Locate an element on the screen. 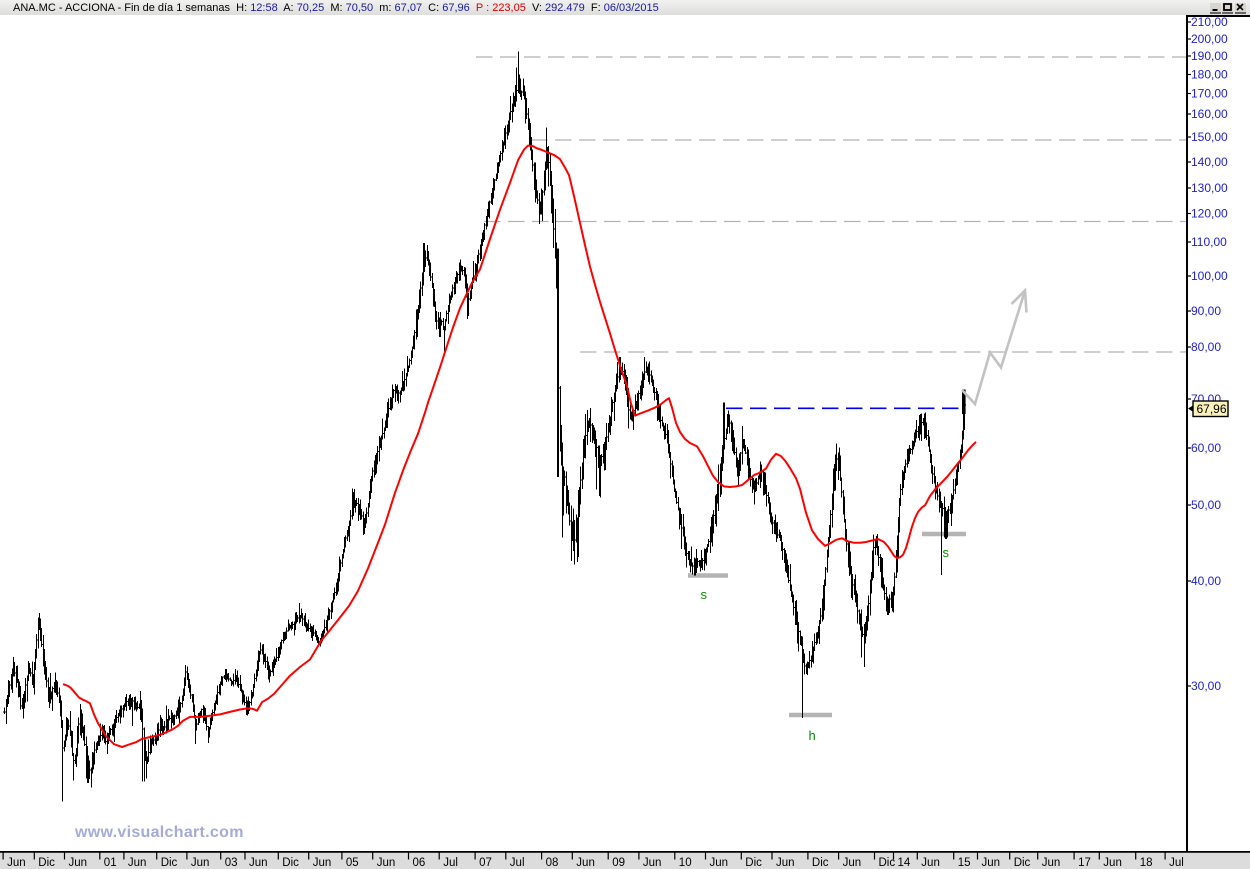 Image resolution: width=1250 pixels, height=869 pixels. svg-text: 180,00 is located at coordinates (1209, 75).